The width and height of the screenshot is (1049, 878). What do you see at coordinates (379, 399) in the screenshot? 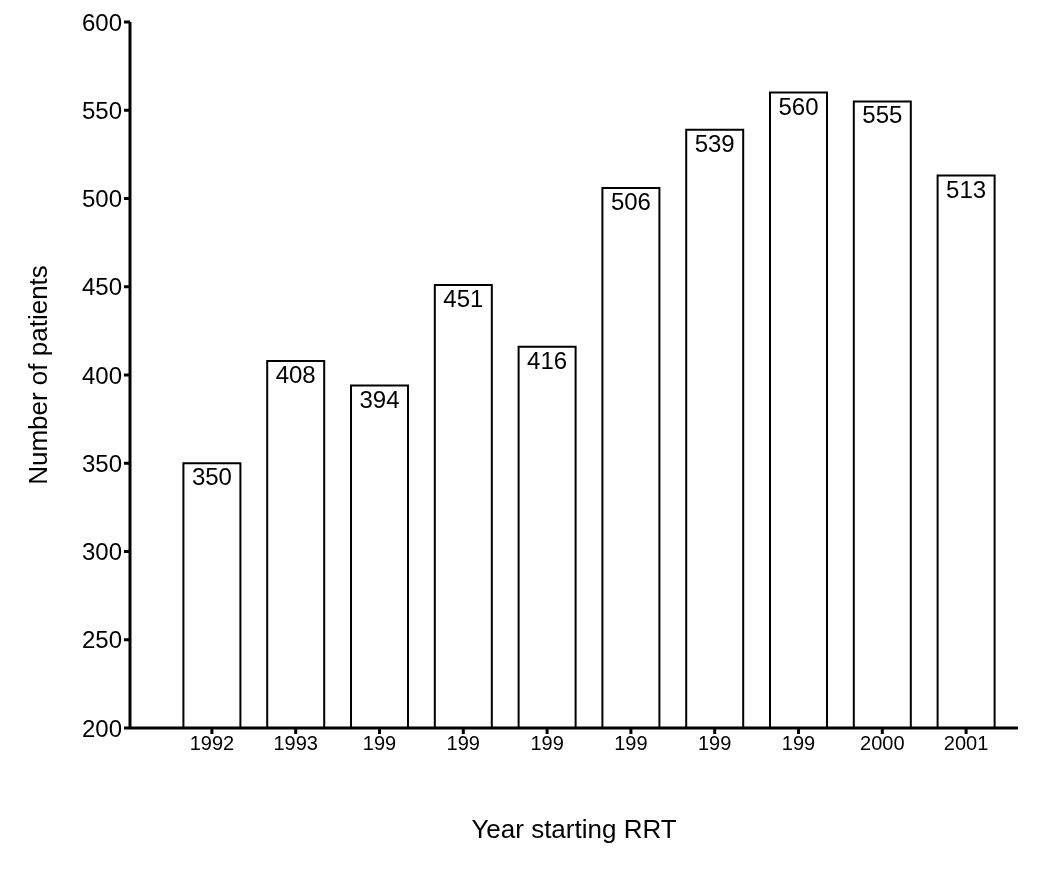
I see `data-label: 394` at bounding box center [379, 399].